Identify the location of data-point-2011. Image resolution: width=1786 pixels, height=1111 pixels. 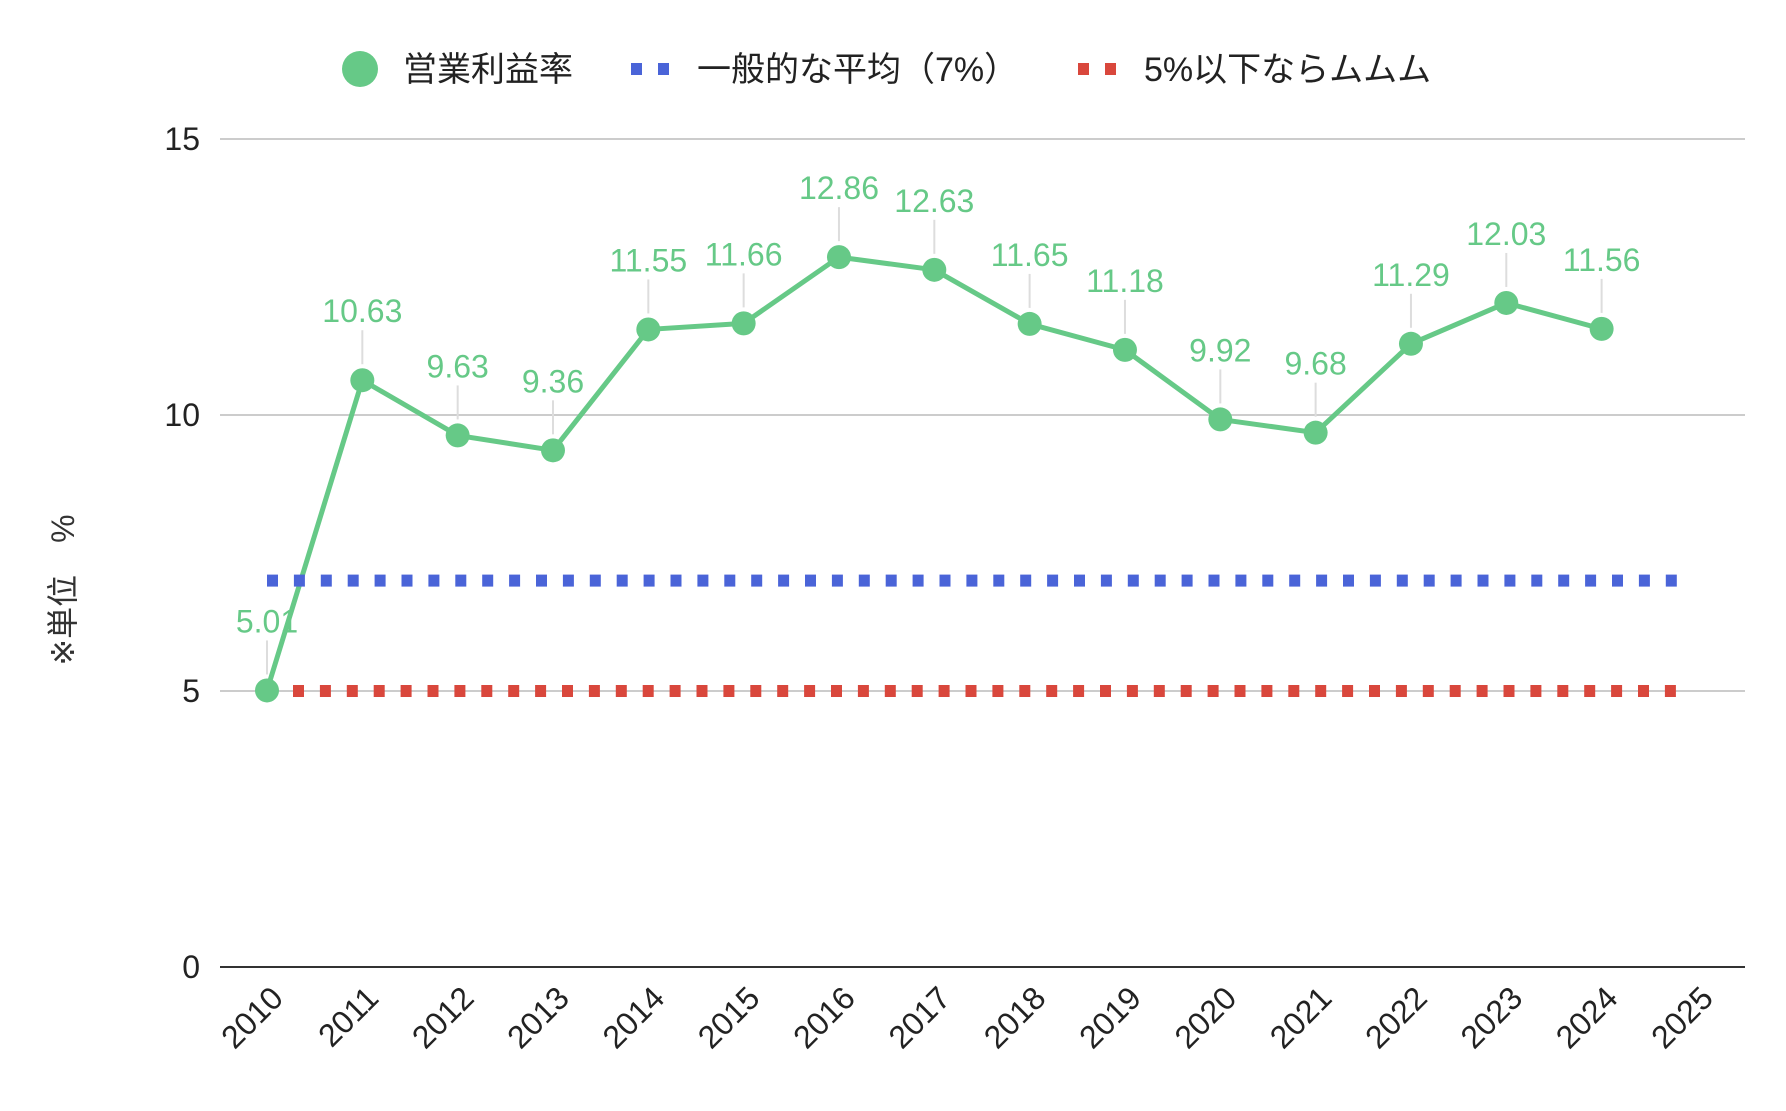
(362, 380).